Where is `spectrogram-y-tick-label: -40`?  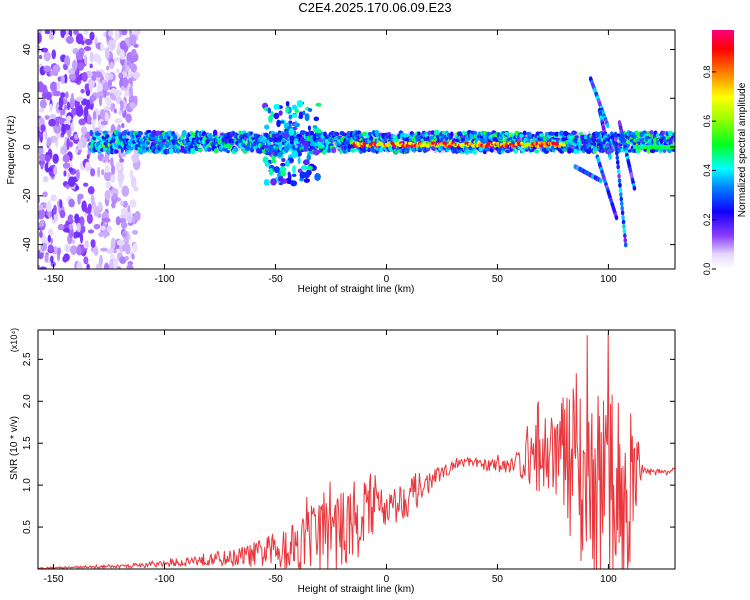 spectrogram-y-tick-label: -40 is located at coordinates (27, 244).